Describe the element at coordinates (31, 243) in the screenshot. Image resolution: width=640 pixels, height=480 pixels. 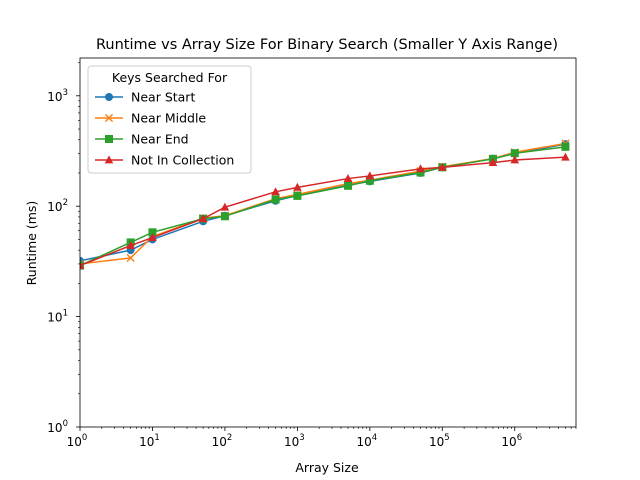
I see `y-axis-label: Runtime (ms)` at that location.